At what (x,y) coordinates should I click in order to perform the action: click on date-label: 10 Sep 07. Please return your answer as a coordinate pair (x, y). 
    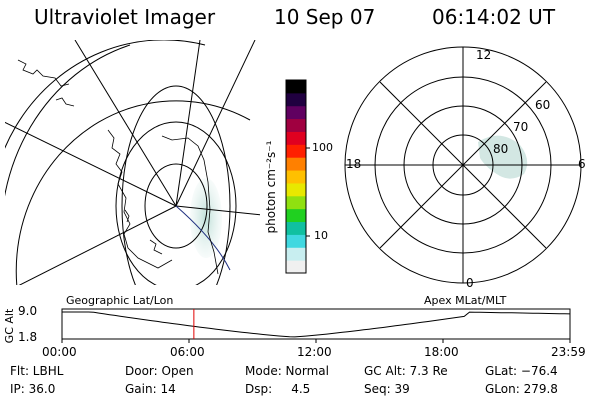
    Looking at the image, I should click on (325, 17).